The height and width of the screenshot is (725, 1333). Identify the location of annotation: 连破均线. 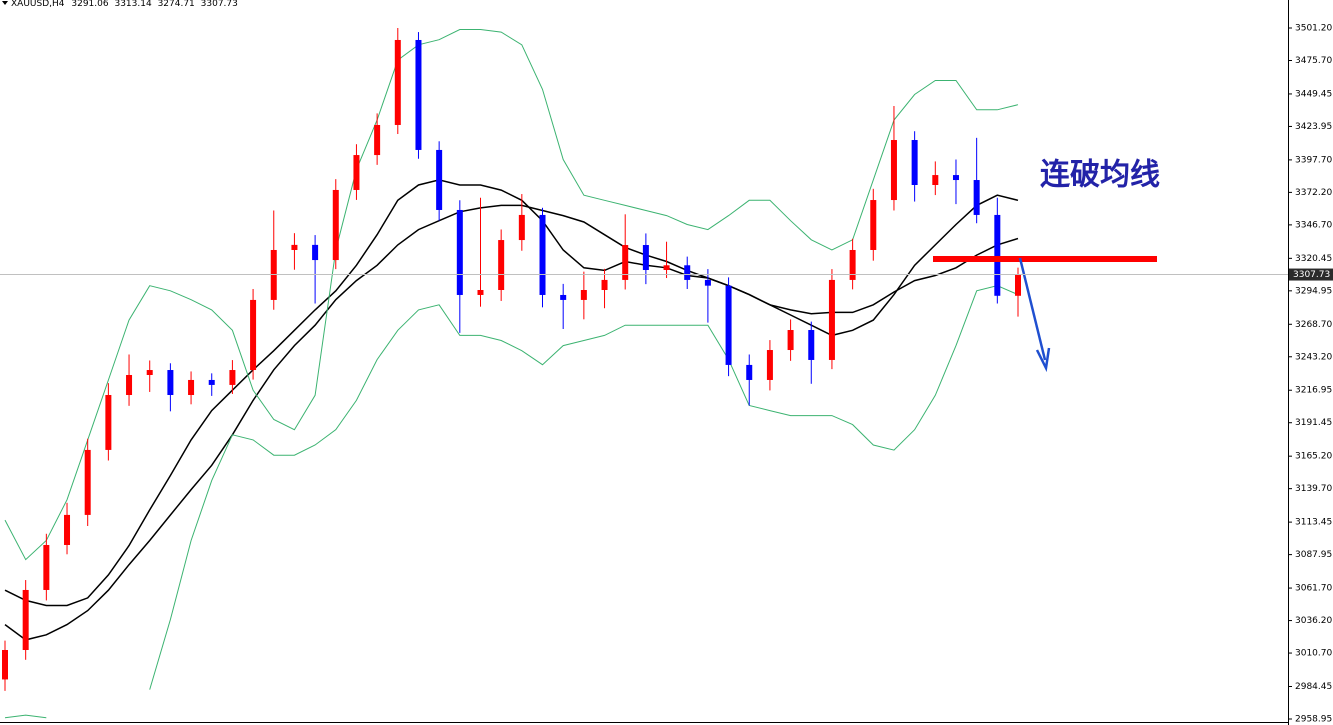
(1100, 175).